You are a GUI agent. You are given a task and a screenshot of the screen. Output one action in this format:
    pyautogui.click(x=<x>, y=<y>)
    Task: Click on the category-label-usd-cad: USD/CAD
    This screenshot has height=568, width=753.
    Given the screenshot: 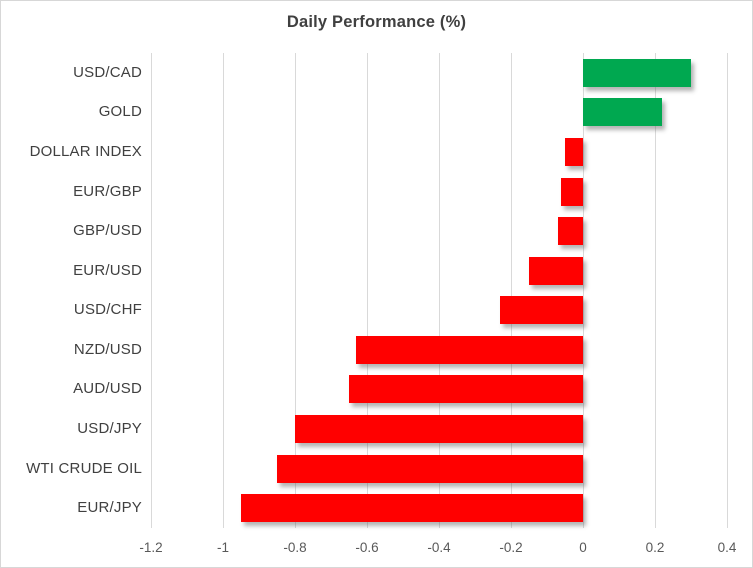 What is the action you would take?
    pyautogui.click(x=107, y=72)
    